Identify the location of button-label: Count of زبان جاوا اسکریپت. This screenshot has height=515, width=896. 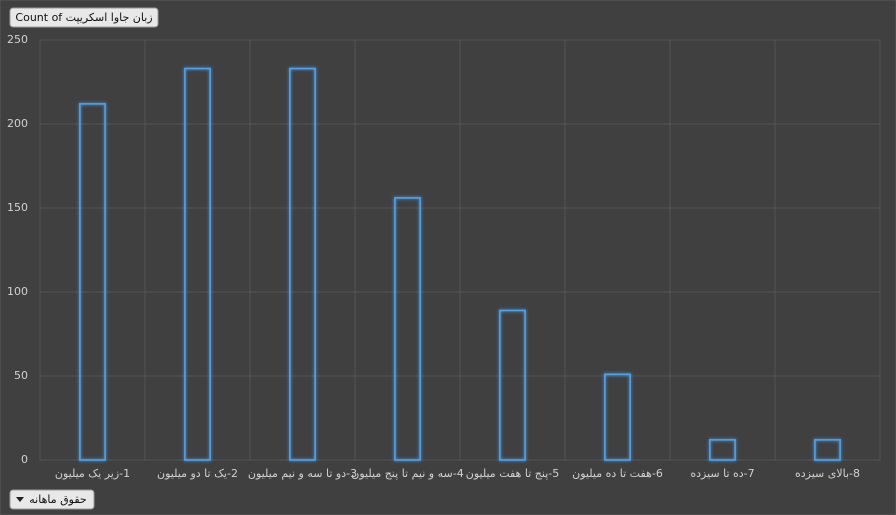
(83, 17).